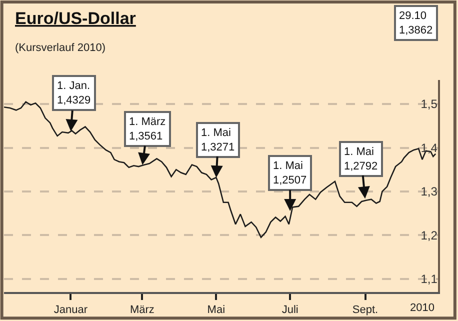 The height and width of the screenshot is (321, 458). I want to click on y-tick-label: 1,1, so click(429, 279).